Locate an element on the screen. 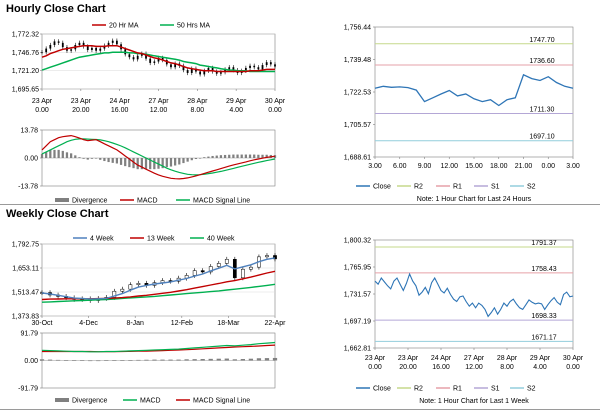  y-tick-label: 1,653.11 is located at coordinates (25, 269).